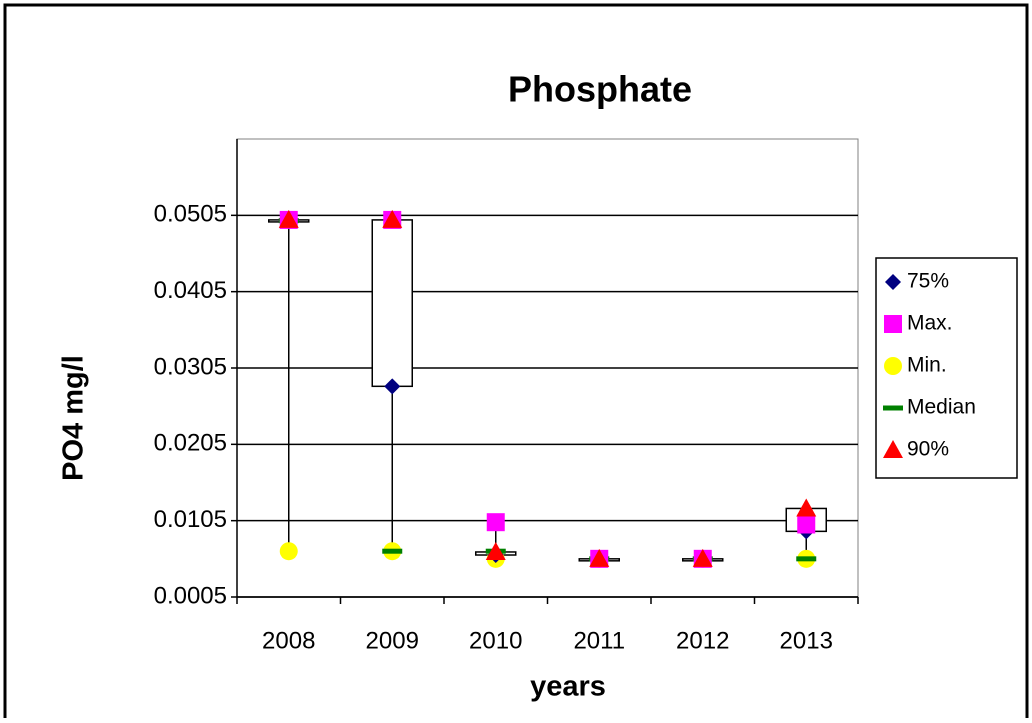 This screenshot has width=1032, height=723. What do you see at coordinates (288, 640) in the screenshot?
I see `x-tick-label: 2008` at bounding box center [288, 640].